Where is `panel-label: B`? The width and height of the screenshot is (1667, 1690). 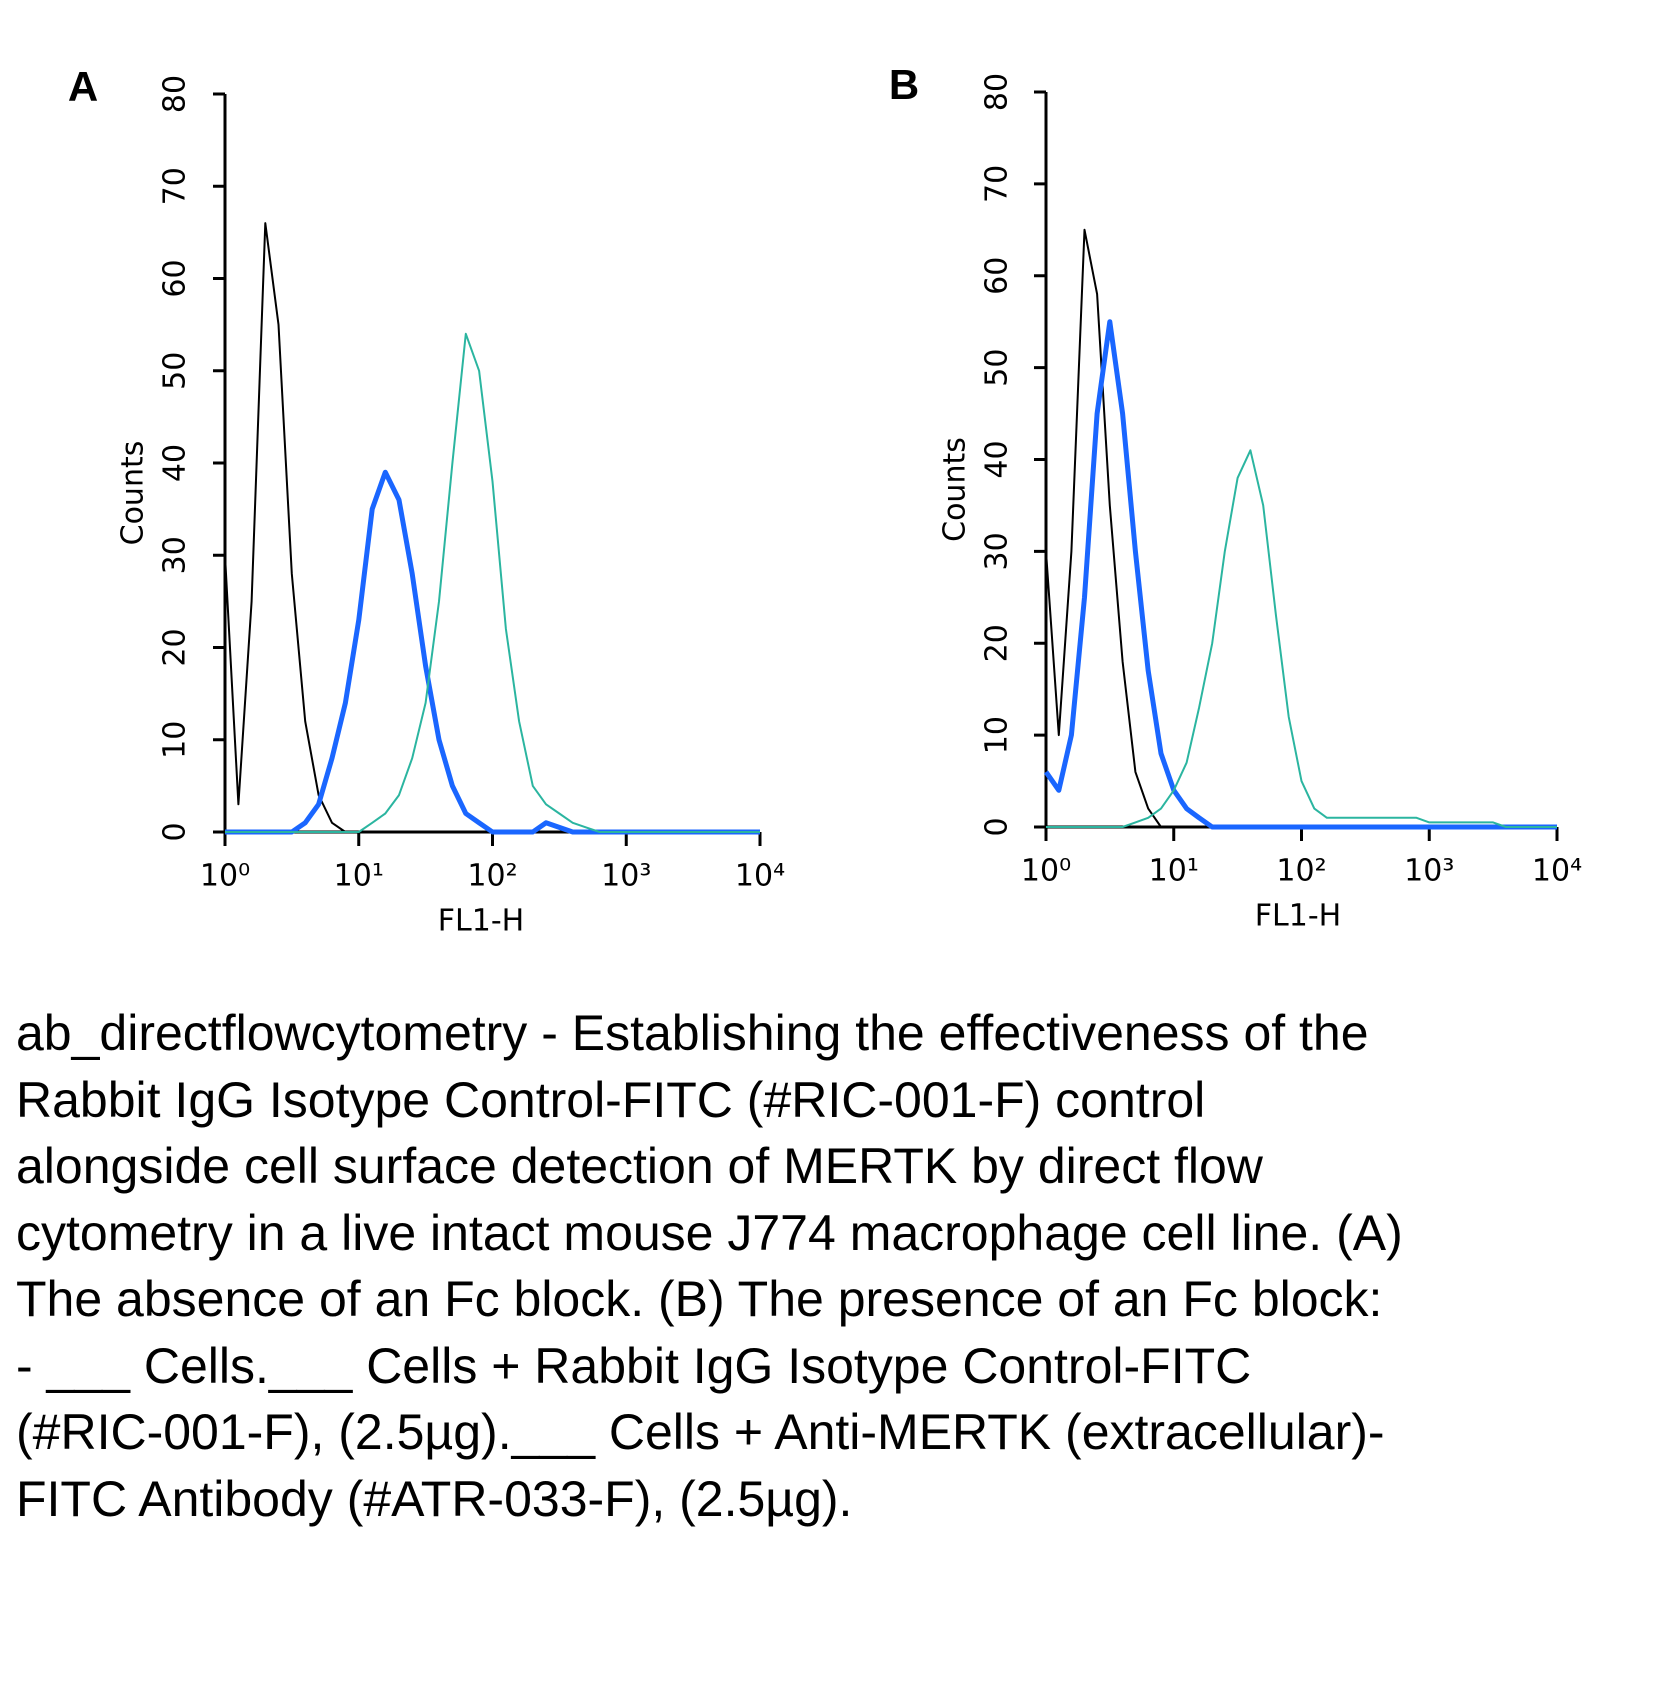
panel-label: B is located at coordinates (904, 84).